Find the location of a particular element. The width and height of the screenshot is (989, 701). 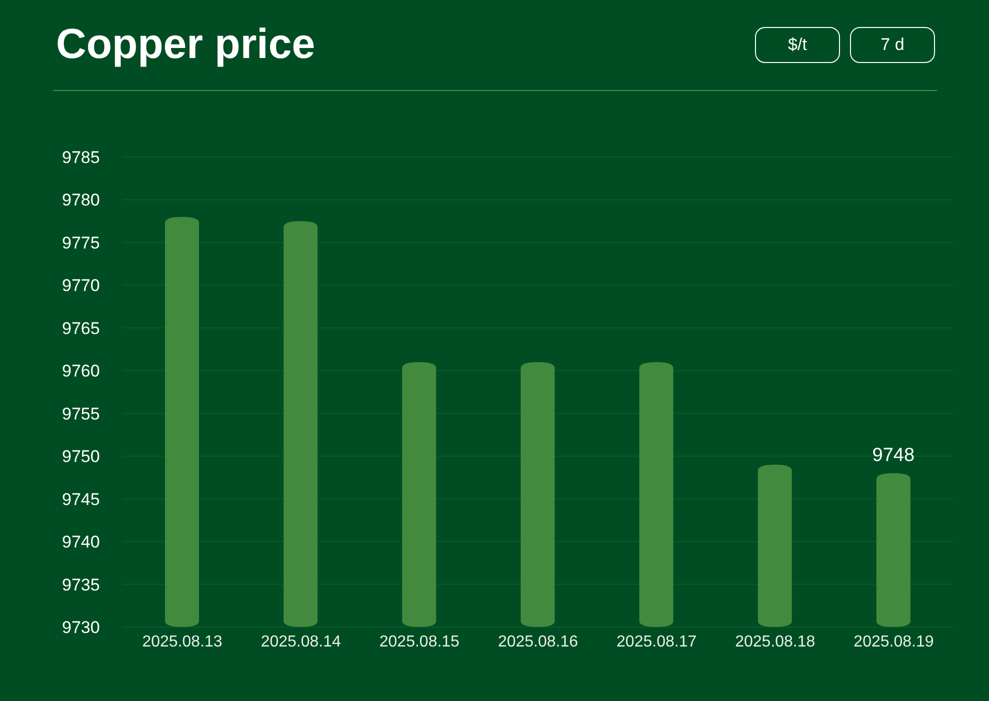

y-tick-label: 9760 is located at coordinates (81, 371).